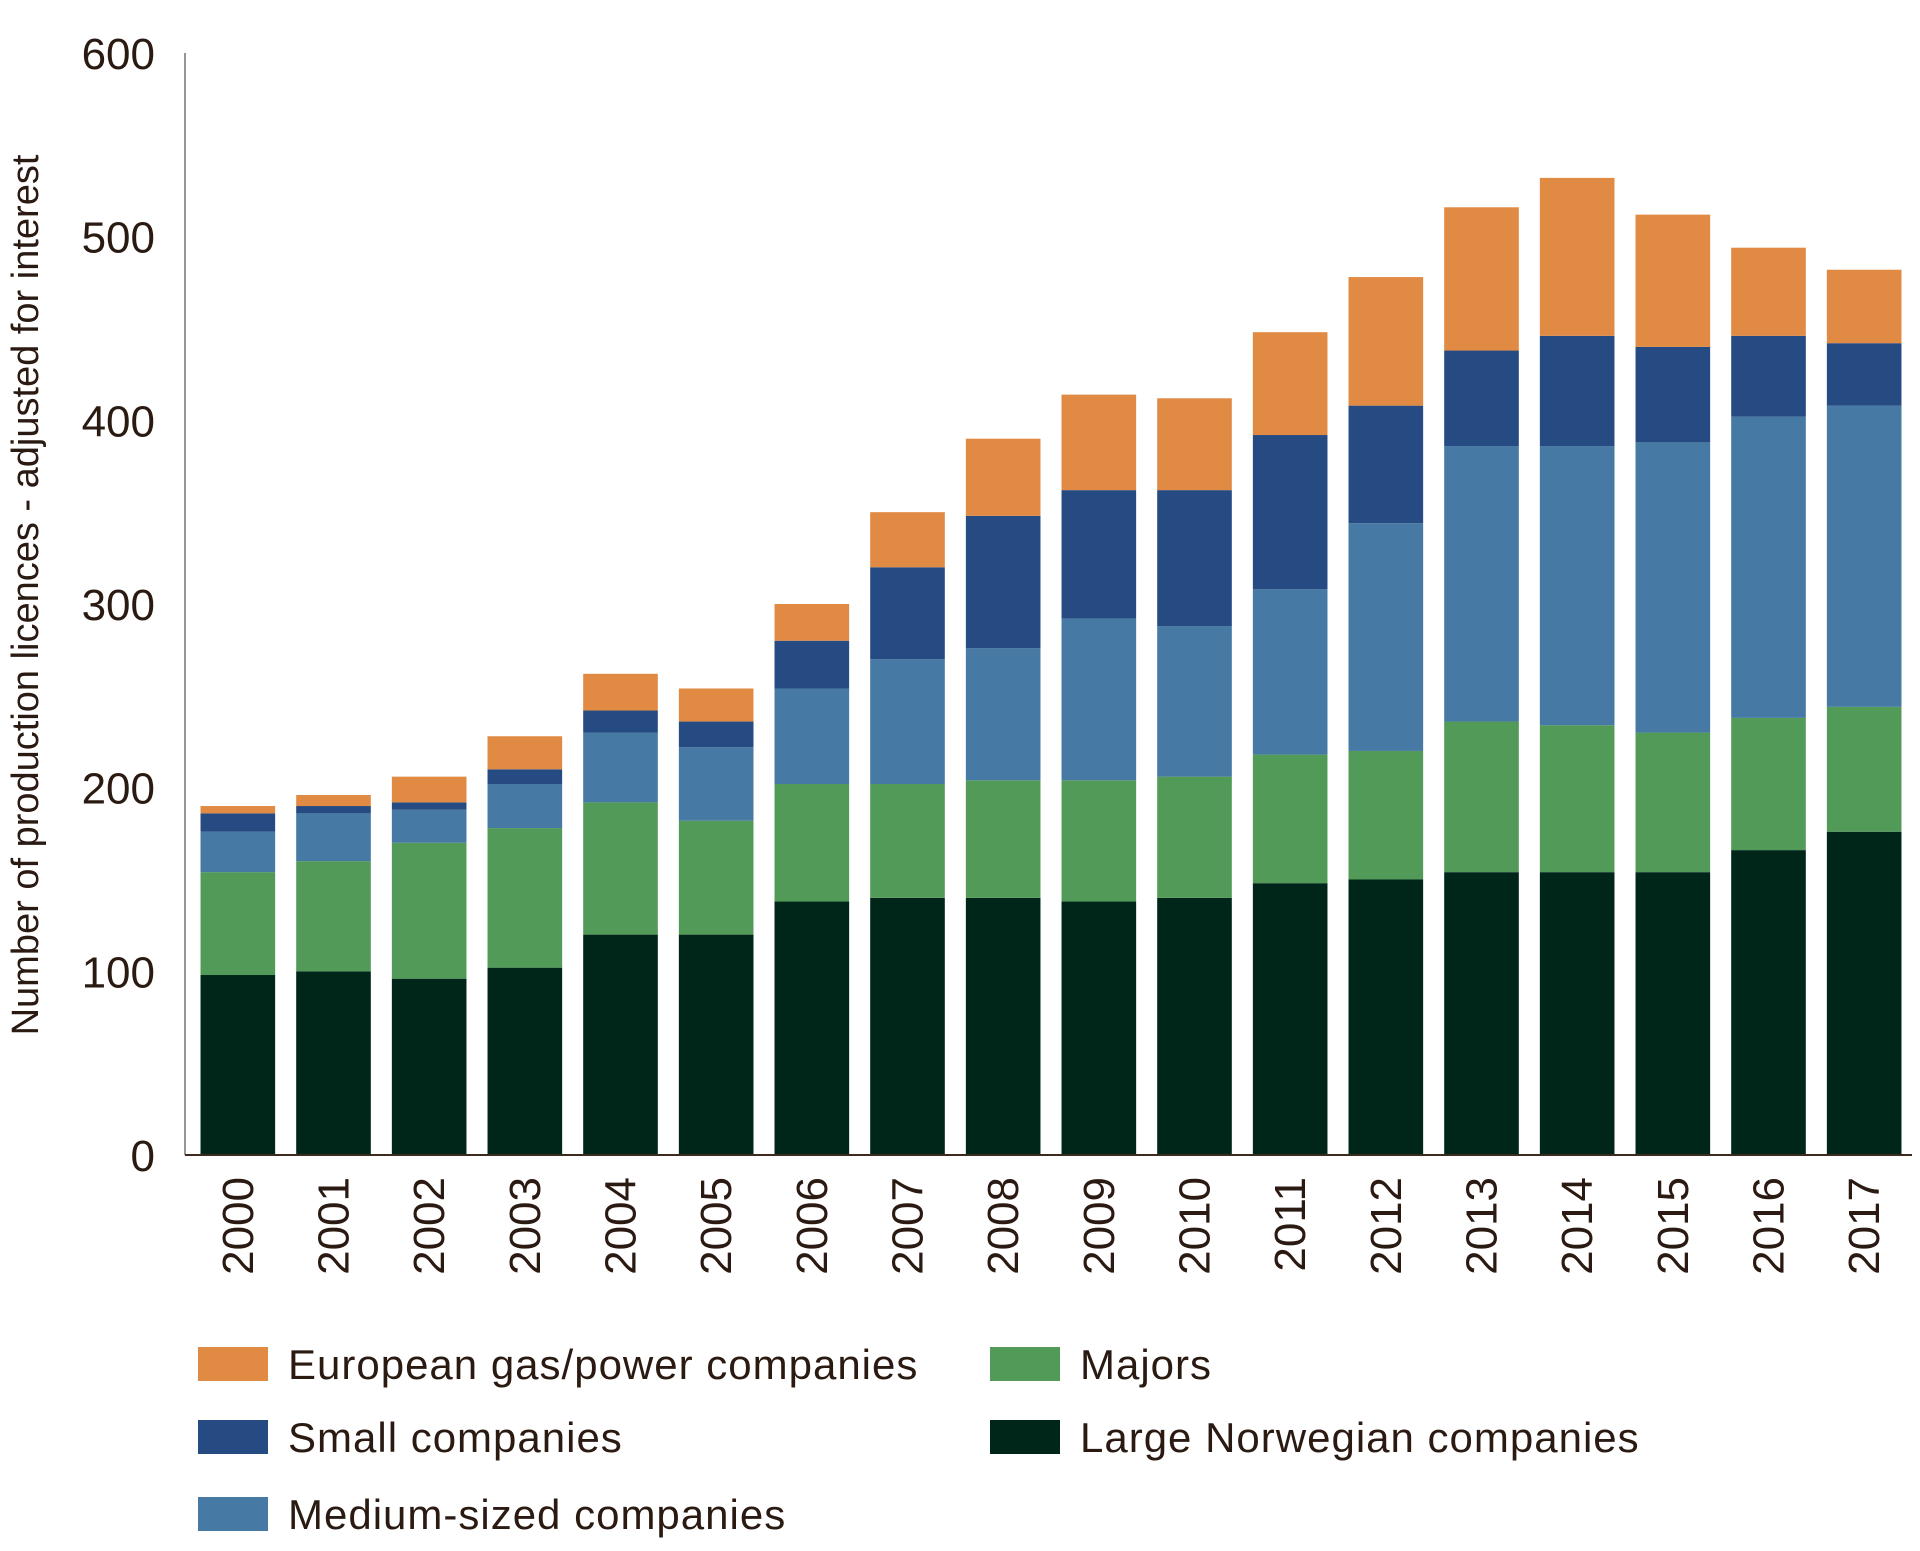 The height and width of the screenshot is (1551, 1920). What do you see at coordinates (716, 1226) in the screenshot?
I see `x-tick-label-2005: 2005` at bounding box center [716, 1226].